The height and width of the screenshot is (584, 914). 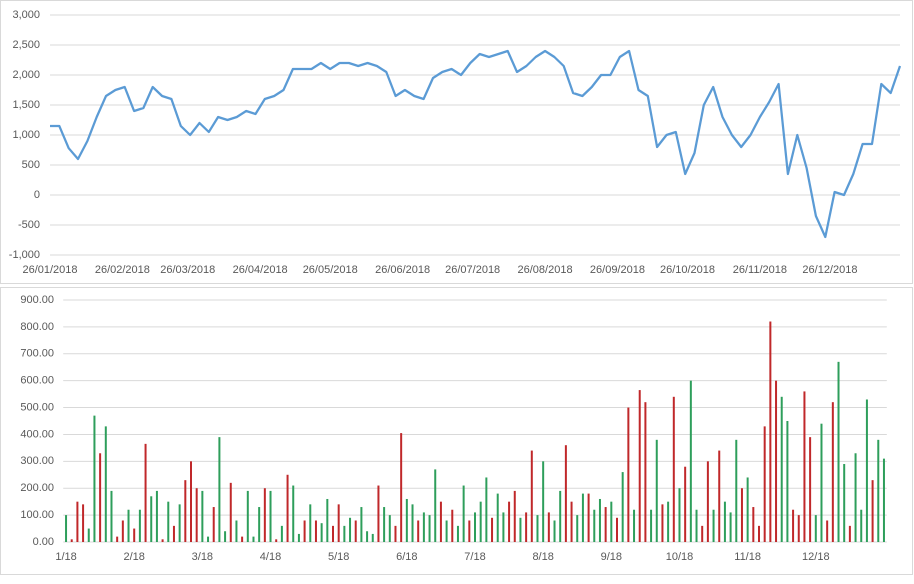 I want to click on y-tick-label: 2,000, so click(x=26, y=75).